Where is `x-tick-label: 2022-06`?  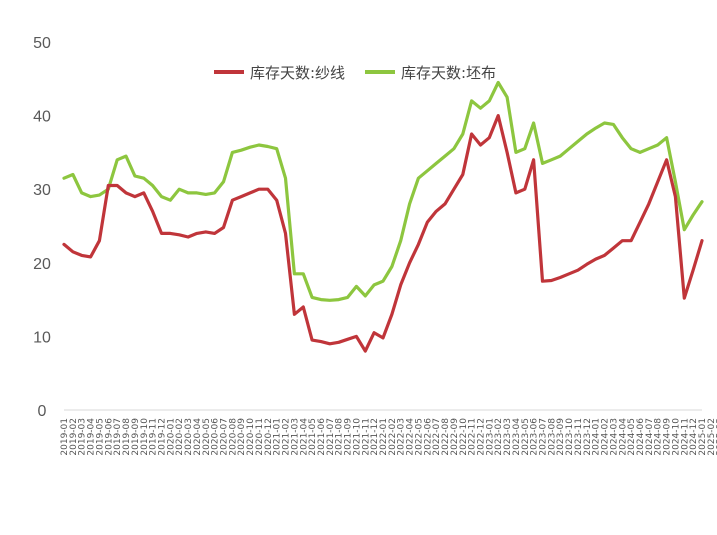 x-tick-label: 2022-06 is located at coordinates (428, 437).